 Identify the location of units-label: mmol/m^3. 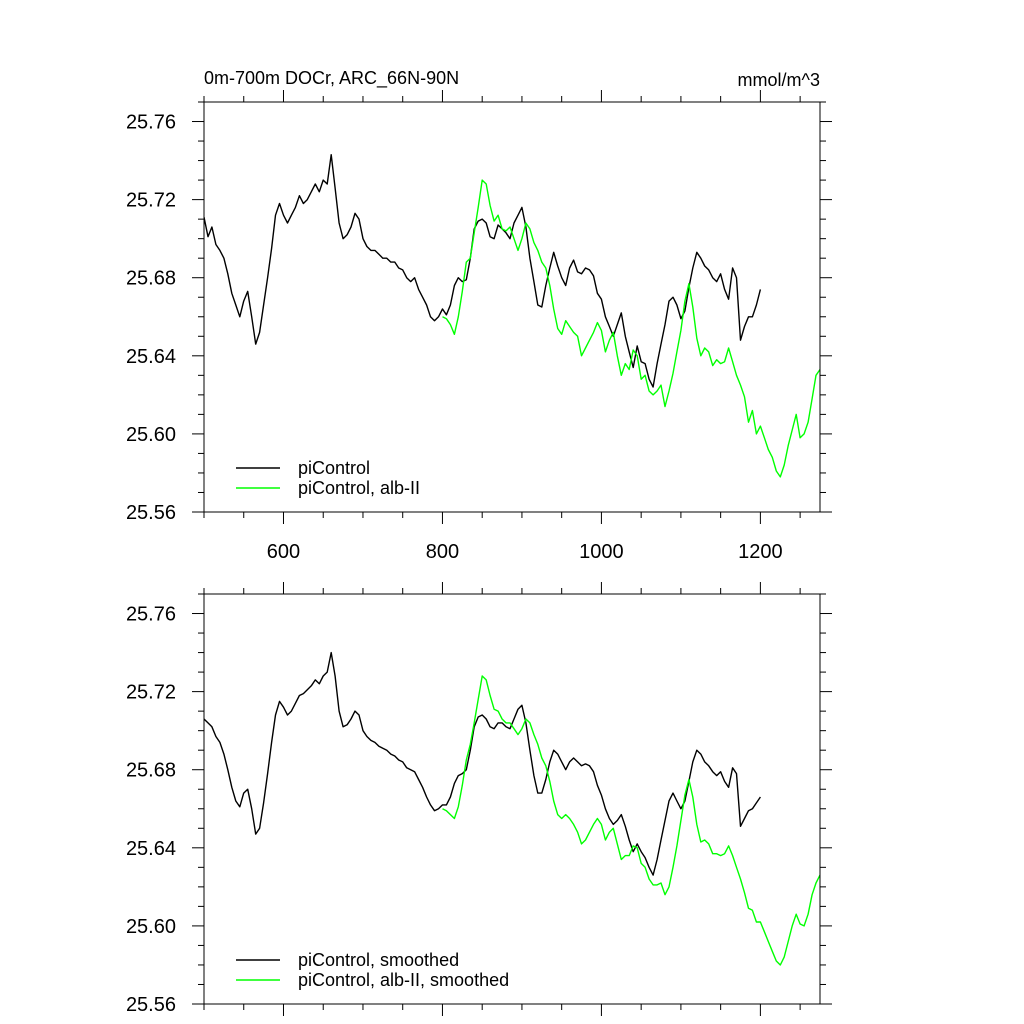
(779, 80).